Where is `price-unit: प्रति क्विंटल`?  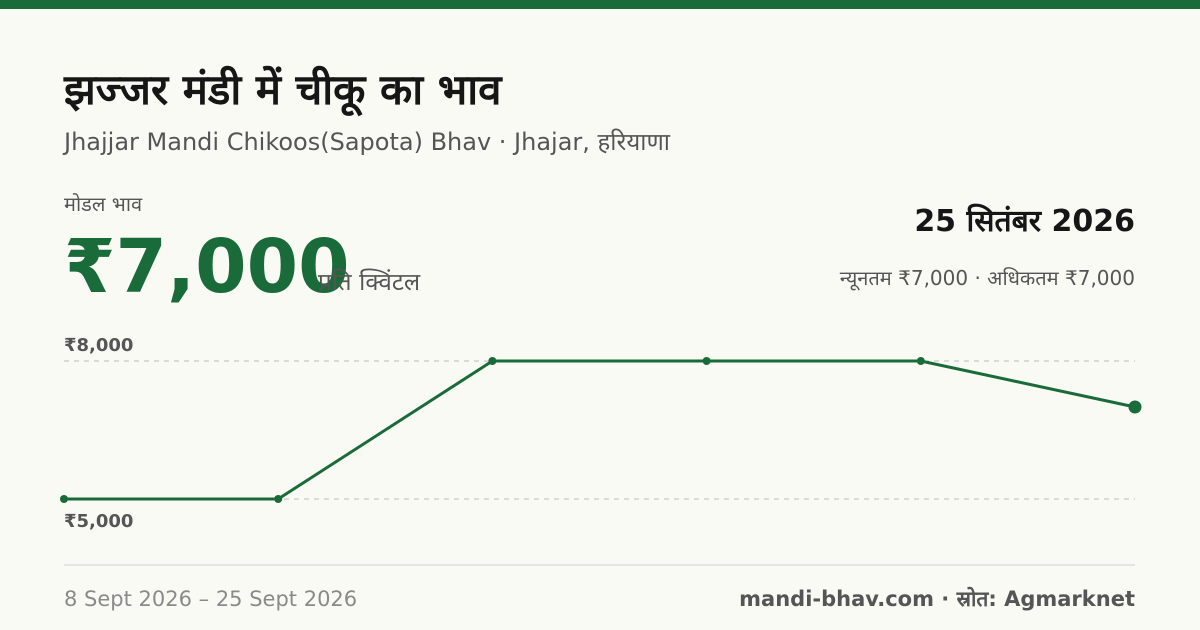
price-unit: प्रति क्विंटल is located at coordinates (369, 282).